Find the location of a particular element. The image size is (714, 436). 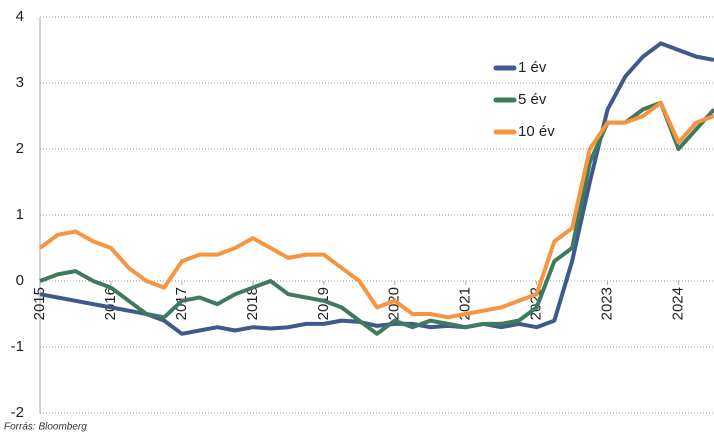

x-tick-label: 2015 is located at coordinates (39, 303).